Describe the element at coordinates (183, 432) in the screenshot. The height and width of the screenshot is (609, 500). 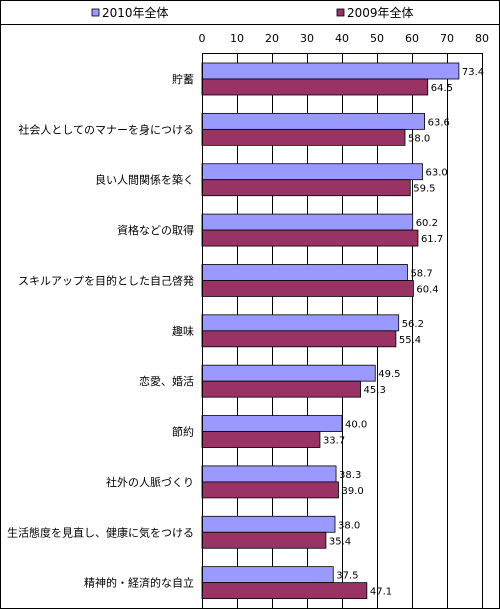
I see `category-label: 節約` at that location.